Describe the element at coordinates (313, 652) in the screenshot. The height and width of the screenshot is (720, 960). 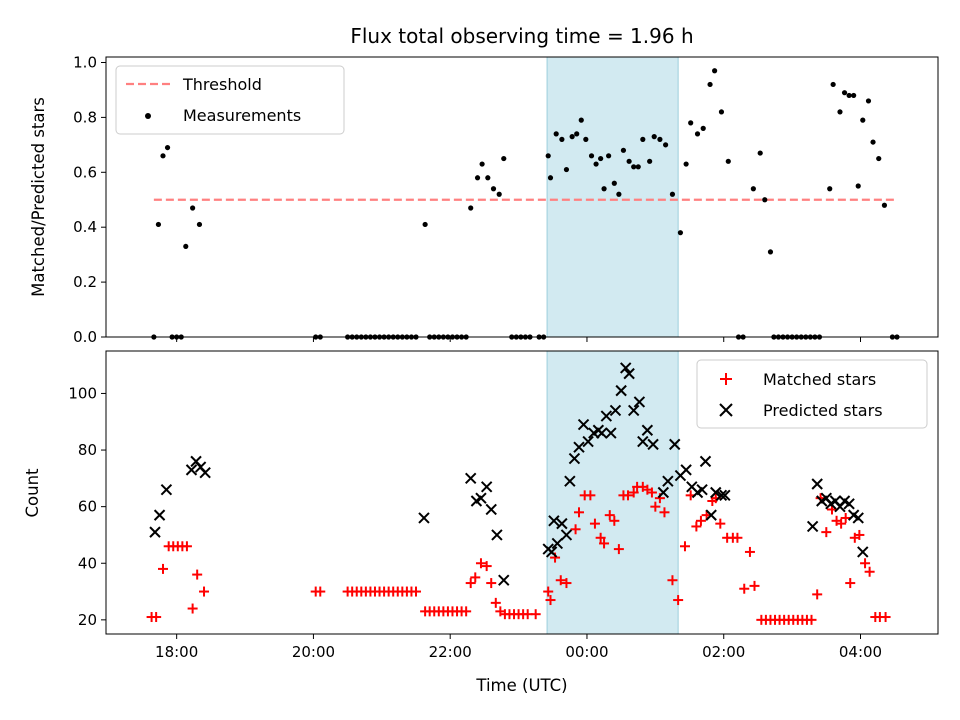
I see `x-tick-label: 20:00` at that location.